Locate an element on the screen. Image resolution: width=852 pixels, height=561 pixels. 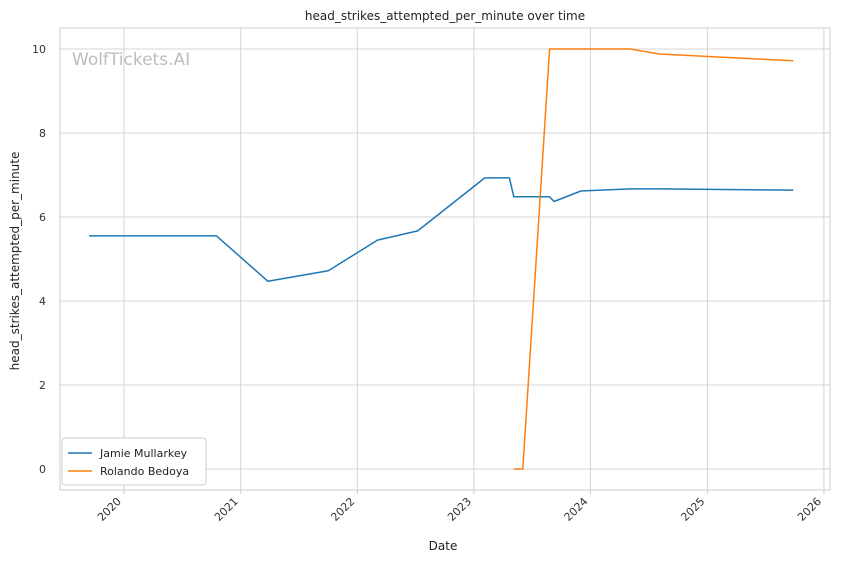
x-axis-label: Date is located at coordinates (443, 546).